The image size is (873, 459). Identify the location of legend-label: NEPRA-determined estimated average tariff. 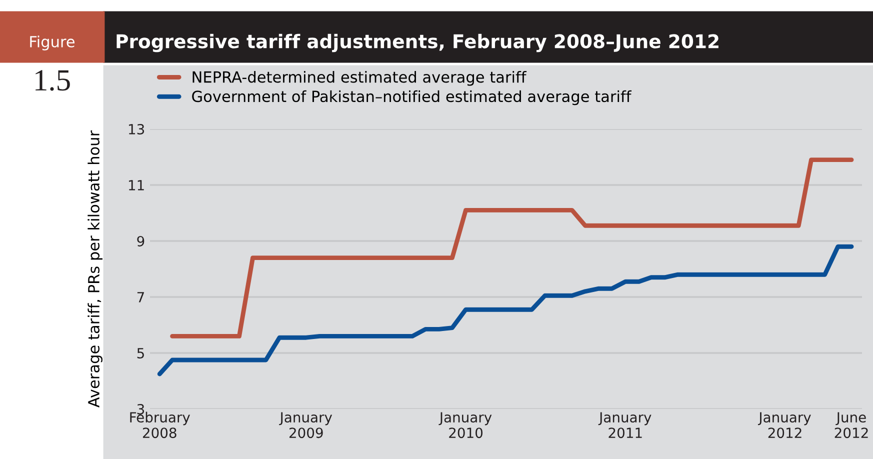
(359, 78).